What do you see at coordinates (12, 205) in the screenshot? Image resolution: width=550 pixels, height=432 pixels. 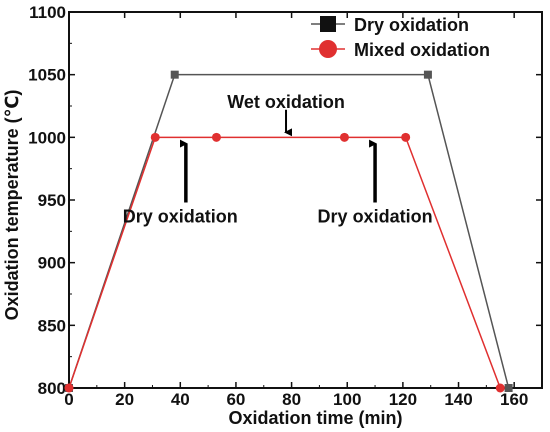 I see `y-axis-title: Oxidation temperature (℃)` at bounding box center [12, 205].